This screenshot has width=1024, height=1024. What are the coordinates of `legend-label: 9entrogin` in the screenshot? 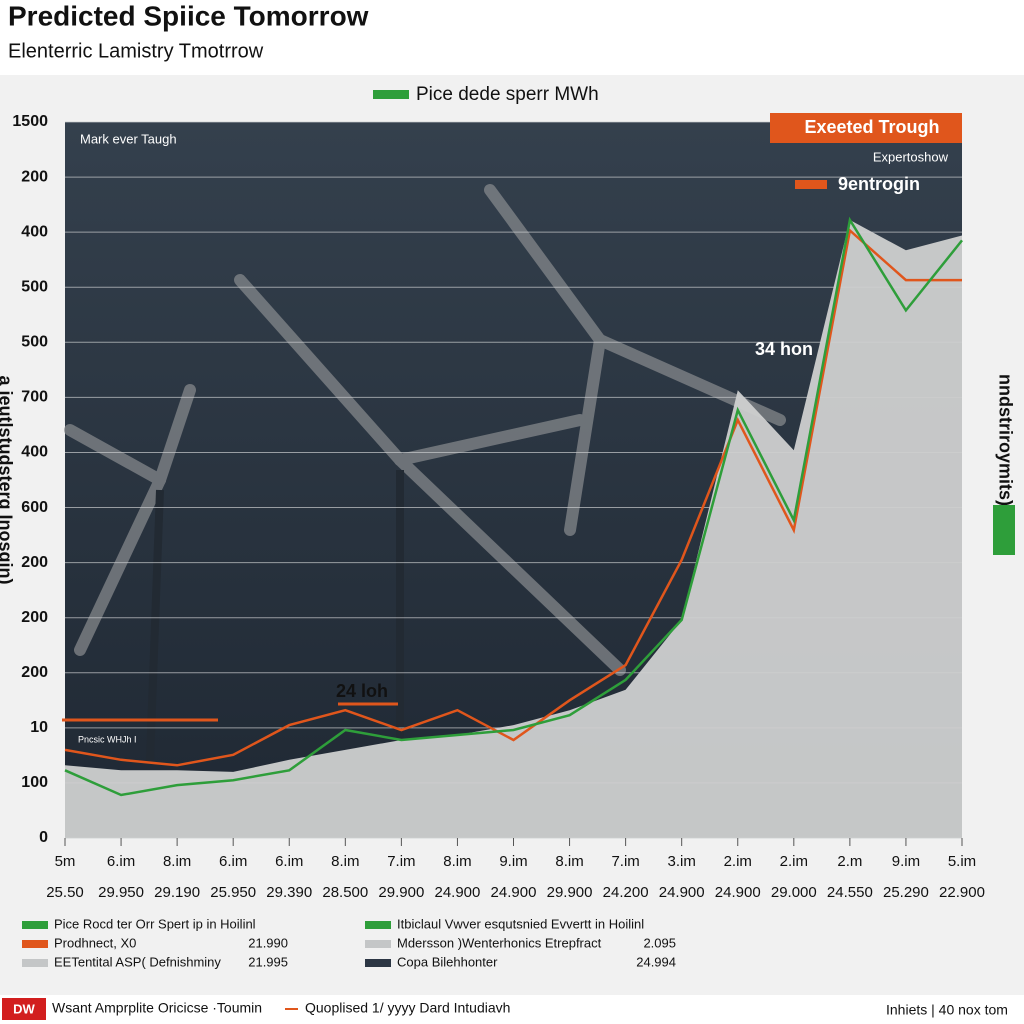 It's located at (879, 184).